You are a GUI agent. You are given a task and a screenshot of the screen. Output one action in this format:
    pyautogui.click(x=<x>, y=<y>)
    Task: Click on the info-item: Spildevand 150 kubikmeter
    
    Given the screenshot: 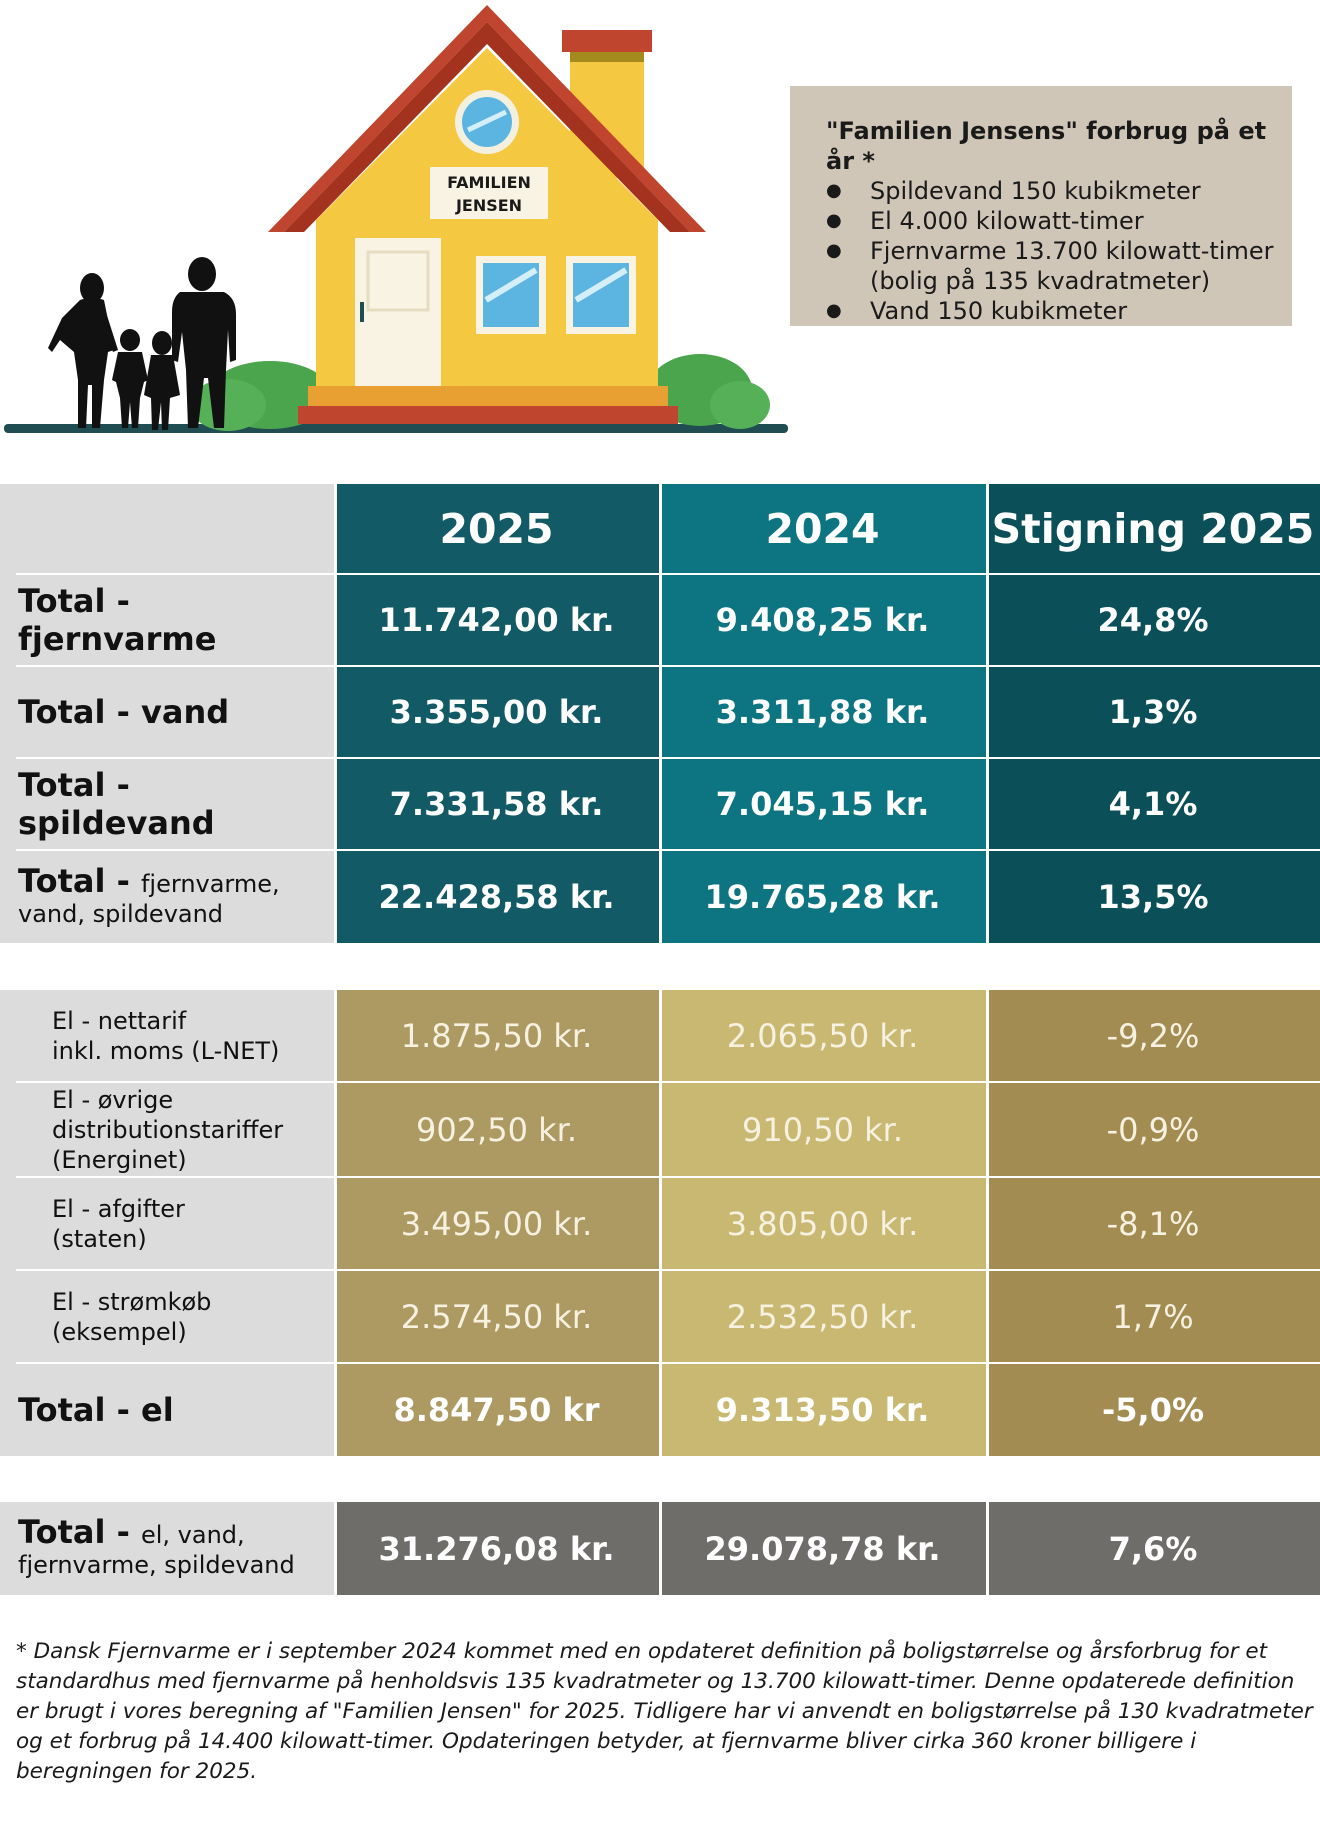 What is the action you would take?
    pyautogui.click(x=1059, y=191)
    